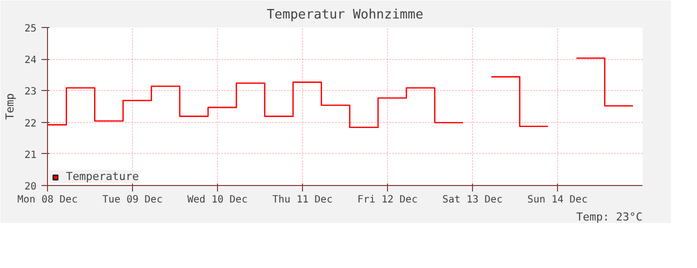 This screenshot has height=268, width=697. Describe the element at coordinates (9, 106) in the screenshot. I see `y-axis-title: Temp` at that location.